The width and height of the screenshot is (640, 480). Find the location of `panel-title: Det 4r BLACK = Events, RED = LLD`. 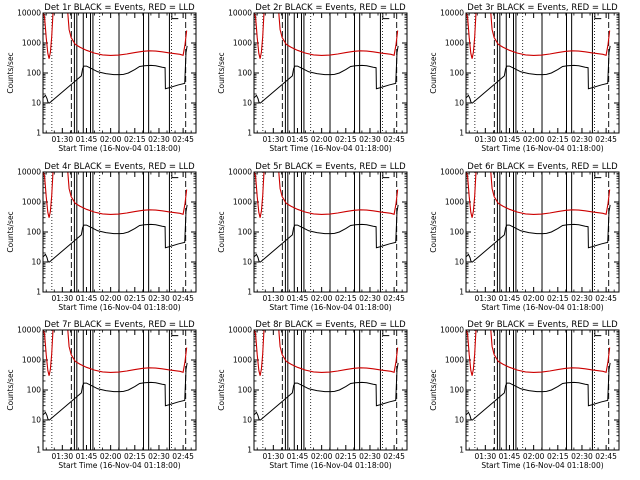

panel-title: Det 4r BLACK = Events, RED = LLD is located at coordinates (119, 167).